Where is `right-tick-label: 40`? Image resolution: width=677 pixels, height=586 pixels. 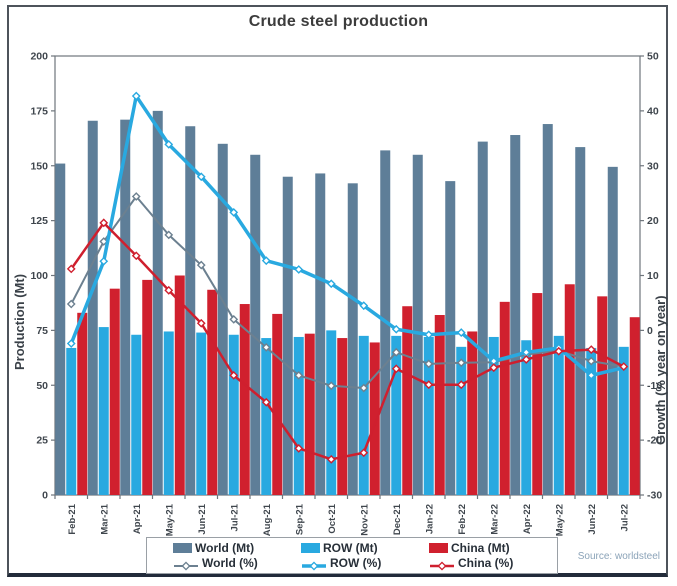 right-tick-label: 40 is located at coordinates (653, 111).